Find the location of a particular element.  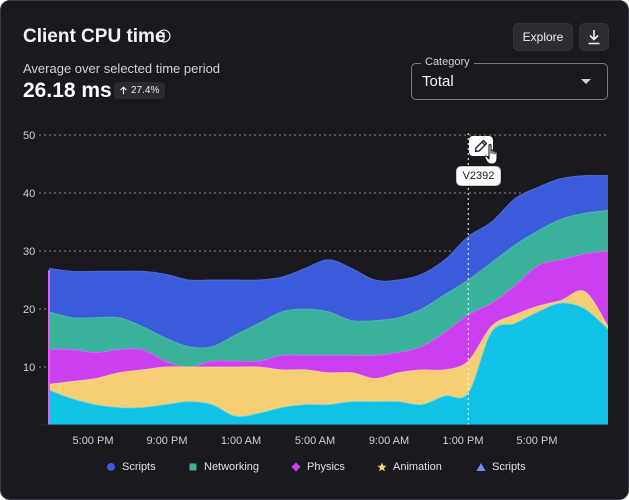

explore-button: Explore is located at coordinates (543, 37).